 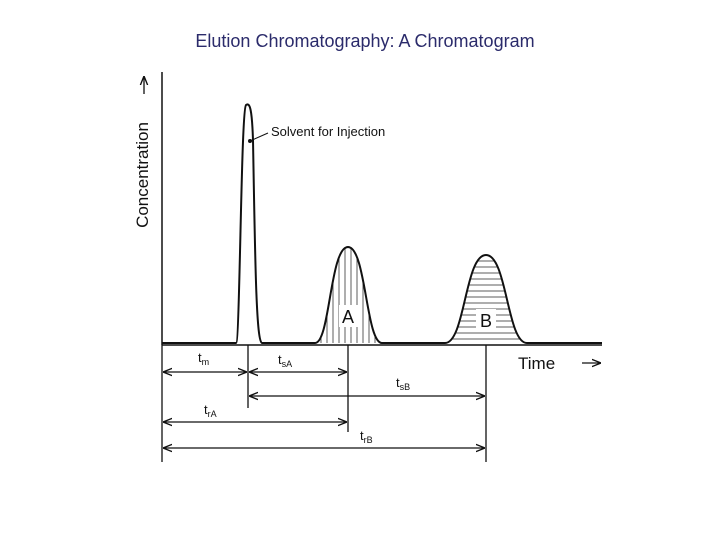 What do you see at coordinates (324, 410) in the screenshot?
I see `interval-arrows` at bounding box center [324, 410].